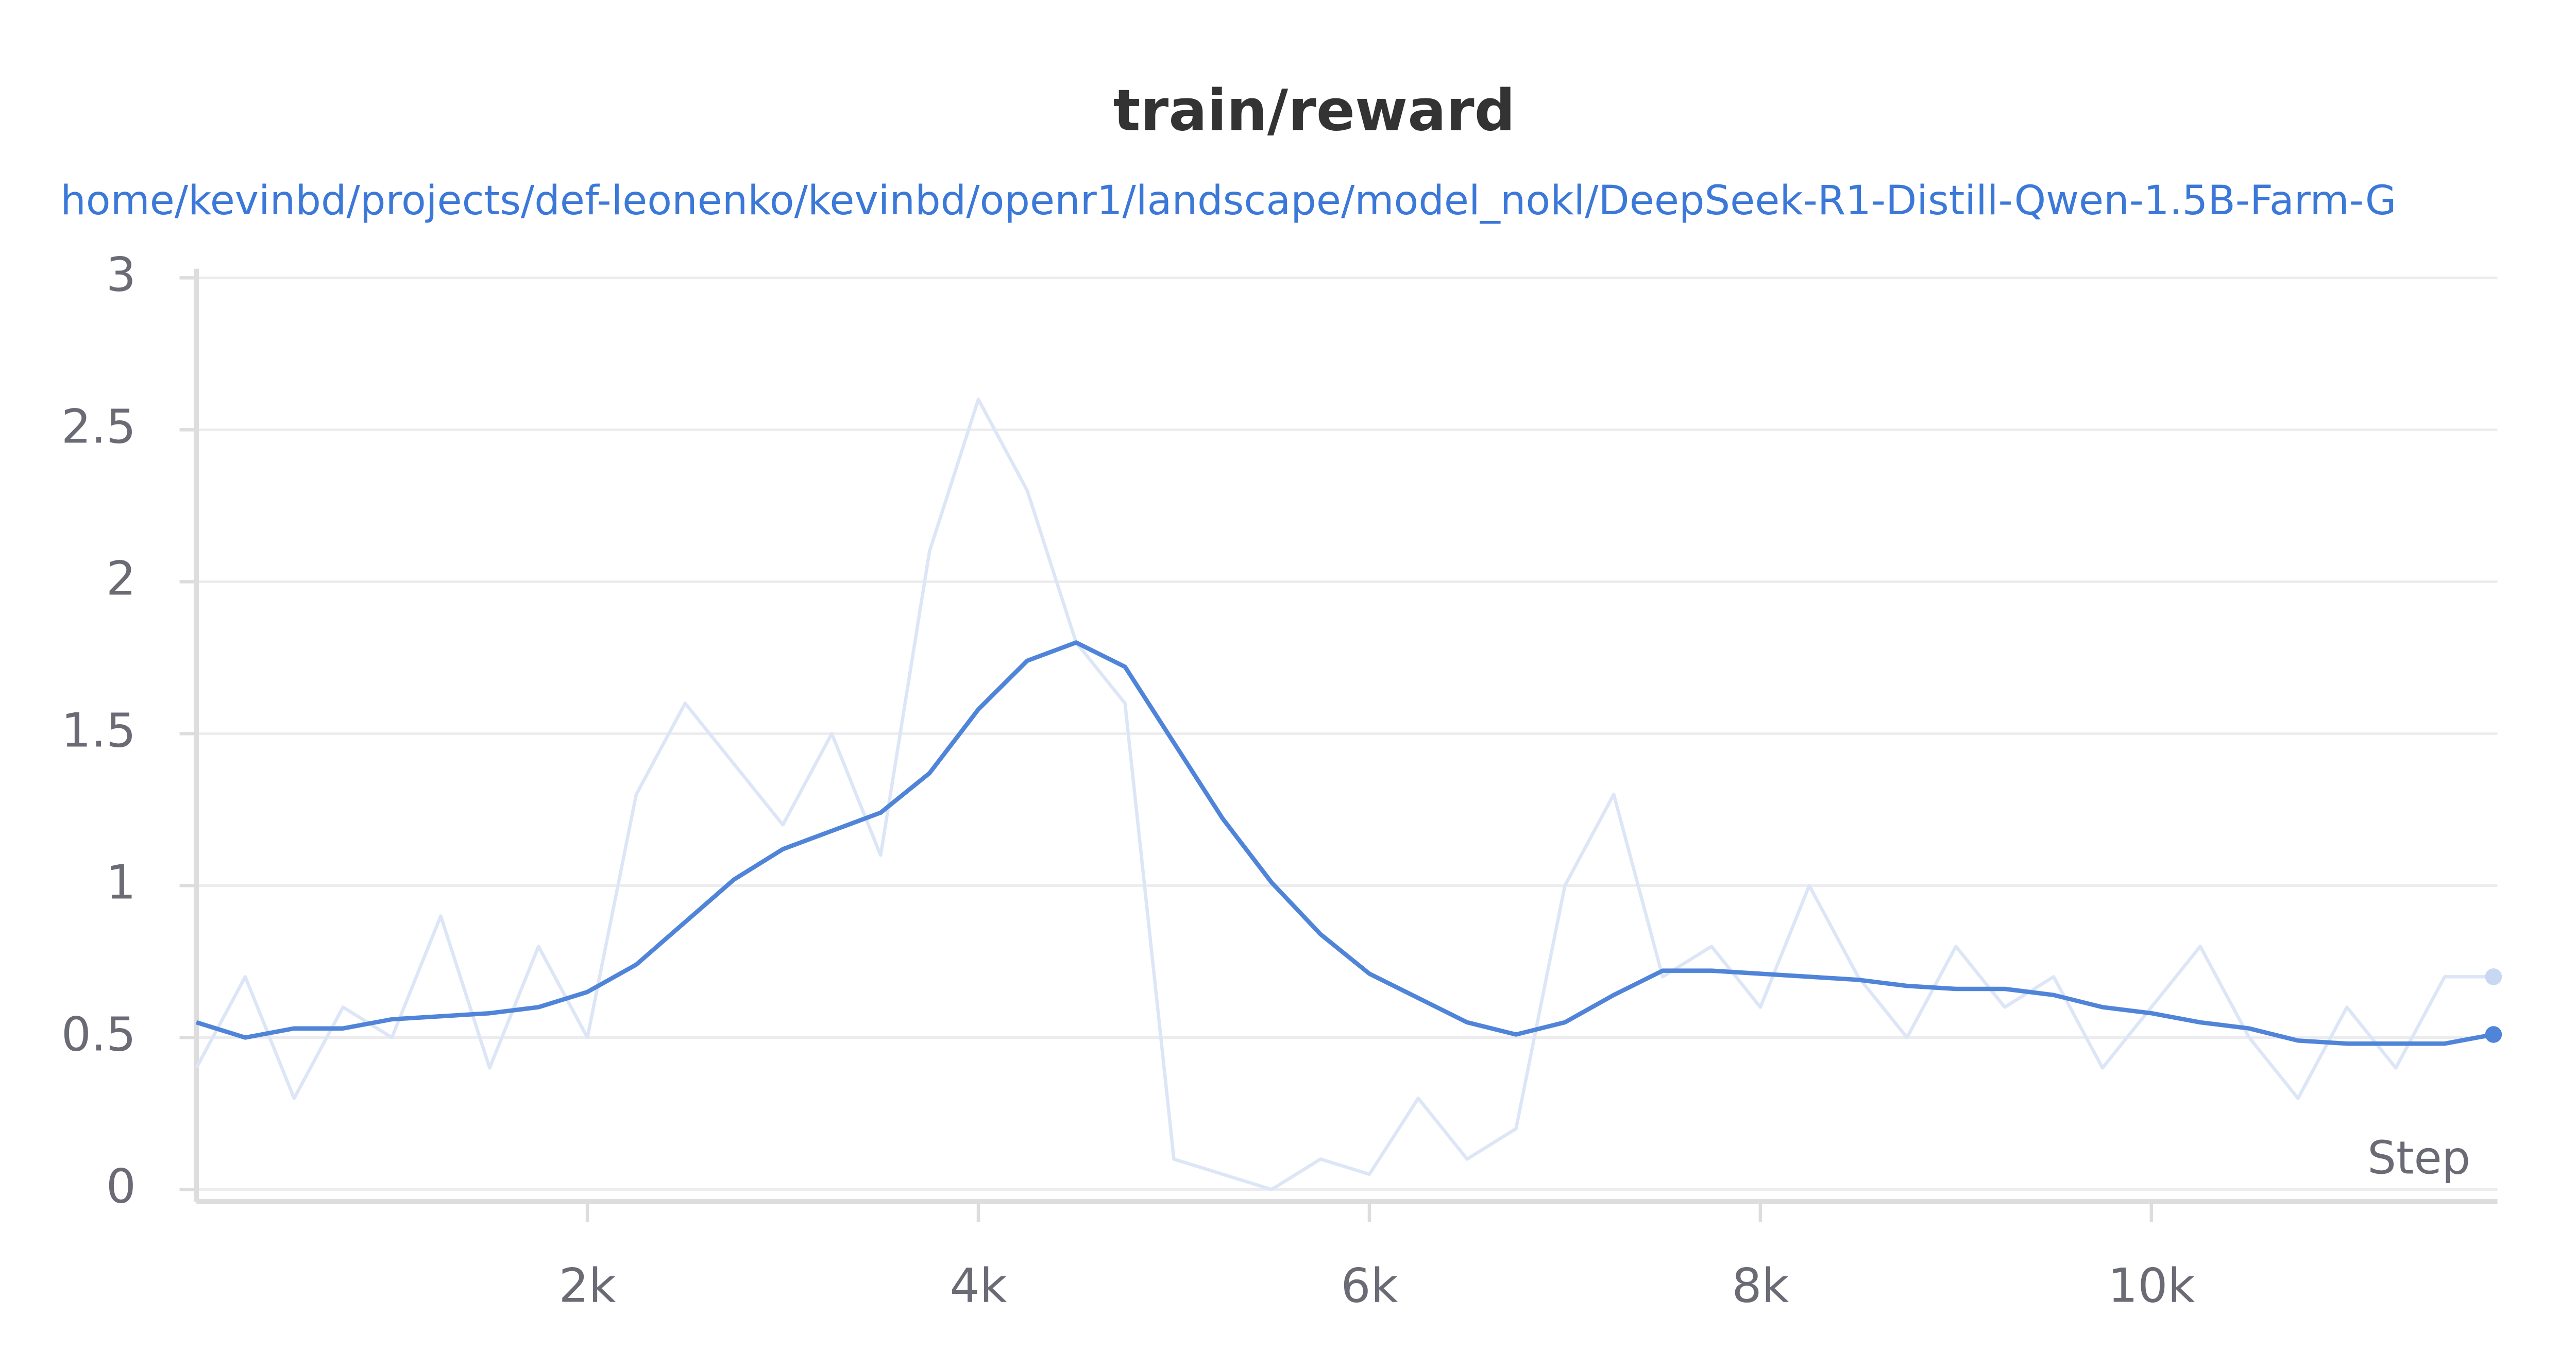  What do you see at coordinates (979, 1285) in the screenshot?
I see `x-tick-label: 4k` at bounding box center [979, 1285].